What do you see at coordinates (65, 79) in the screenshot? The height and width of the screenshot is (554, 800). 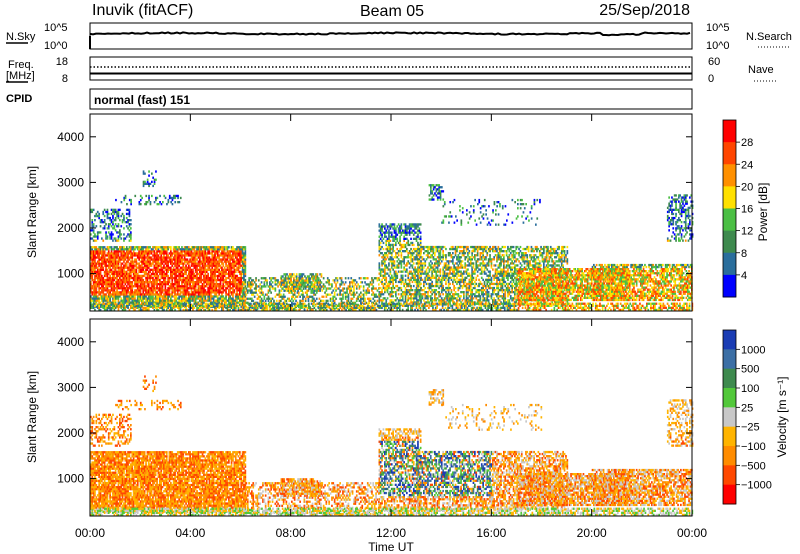 I see `freq-tick-bottom: 8` at bounding box center [65, 79].